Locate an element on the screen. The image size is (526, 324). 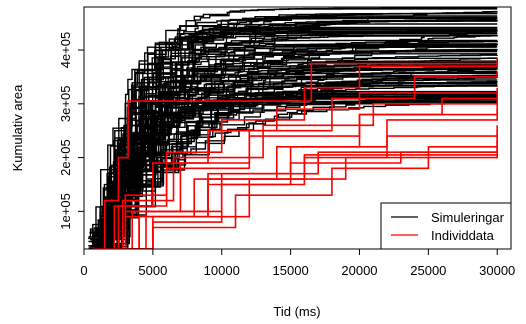
legend: Simuleringar Individdata is located at coordinates (446, 226).